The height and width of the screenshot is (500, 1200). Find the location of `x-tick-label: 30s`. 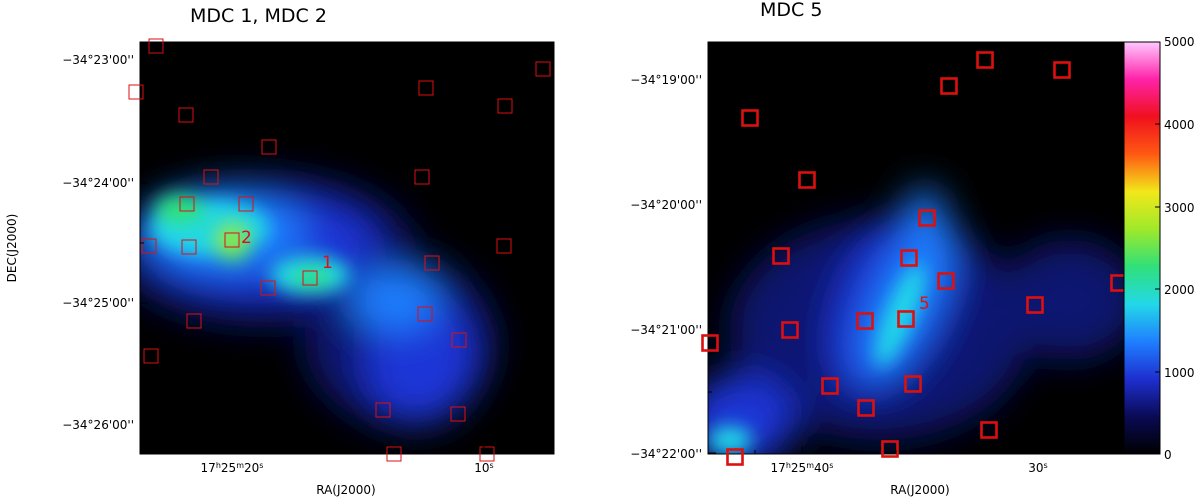

x-tick-label: 30s is located at coordinates (1037, 468).